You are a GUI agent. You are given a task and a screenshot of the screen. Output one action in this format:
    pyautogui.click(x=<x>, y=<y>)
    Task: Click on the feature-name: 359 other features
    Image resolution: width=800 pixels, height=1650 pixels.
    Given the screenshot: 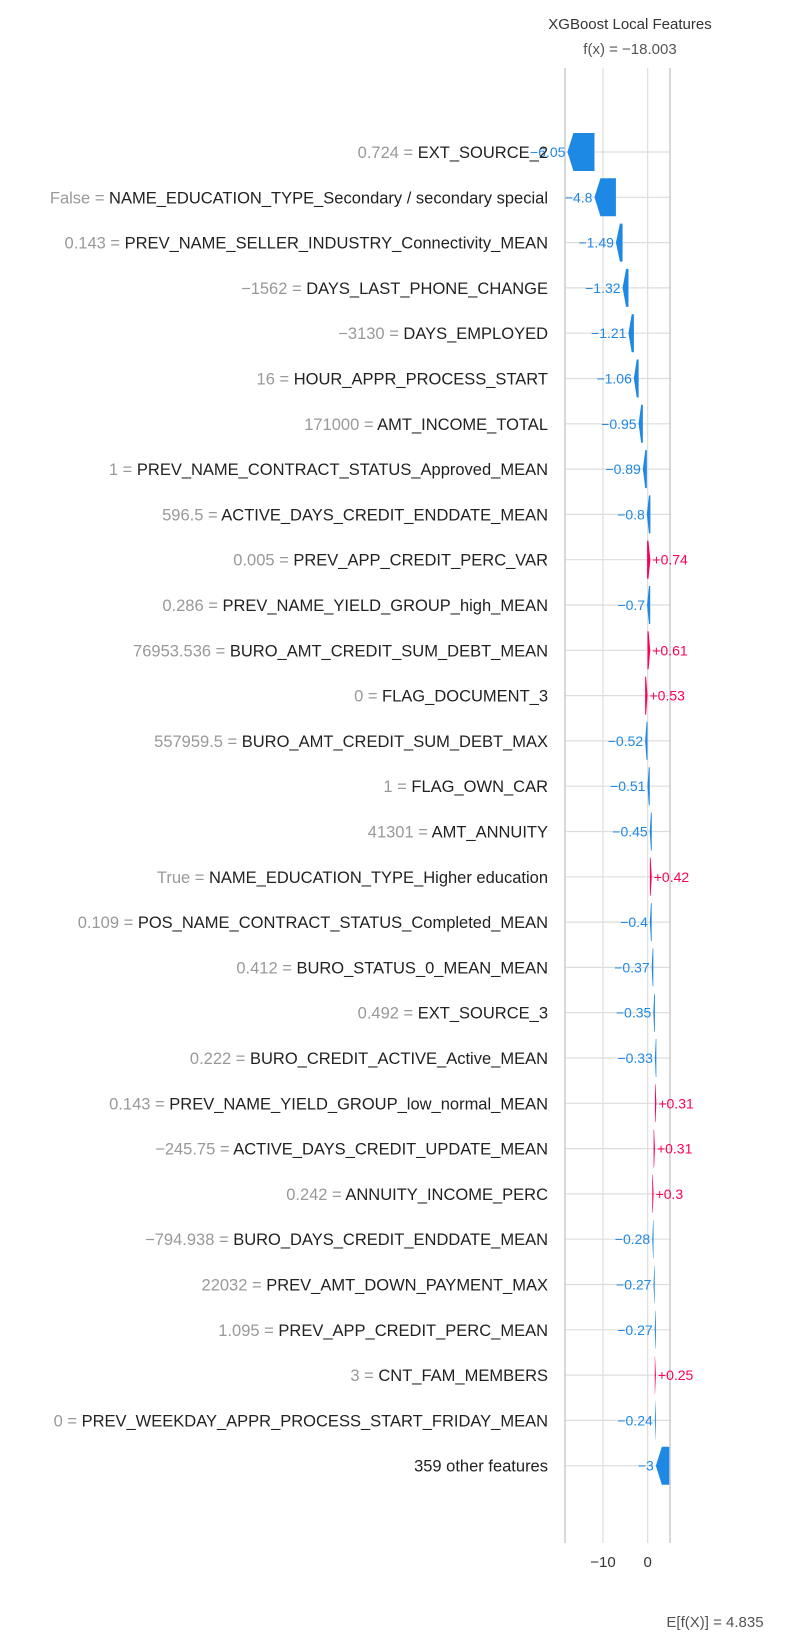 What is the action you would take?
    pyautogui.click(x=481, y=1467)
    